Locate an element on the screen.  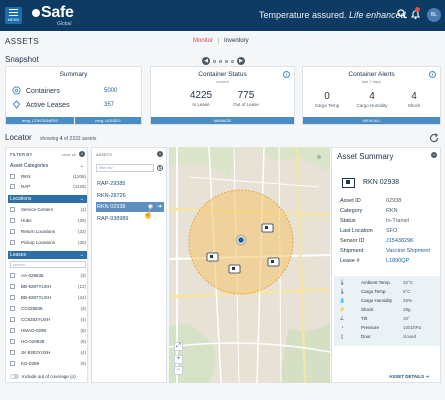
current-location-icon is located at coordinates (241, 240).